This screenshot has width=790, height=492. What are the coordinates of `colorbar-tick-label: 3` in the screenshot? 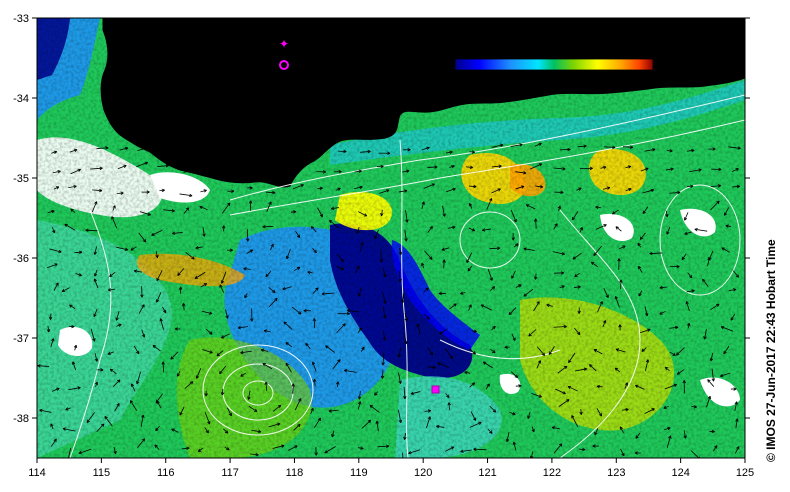 It's located at (653, 82).